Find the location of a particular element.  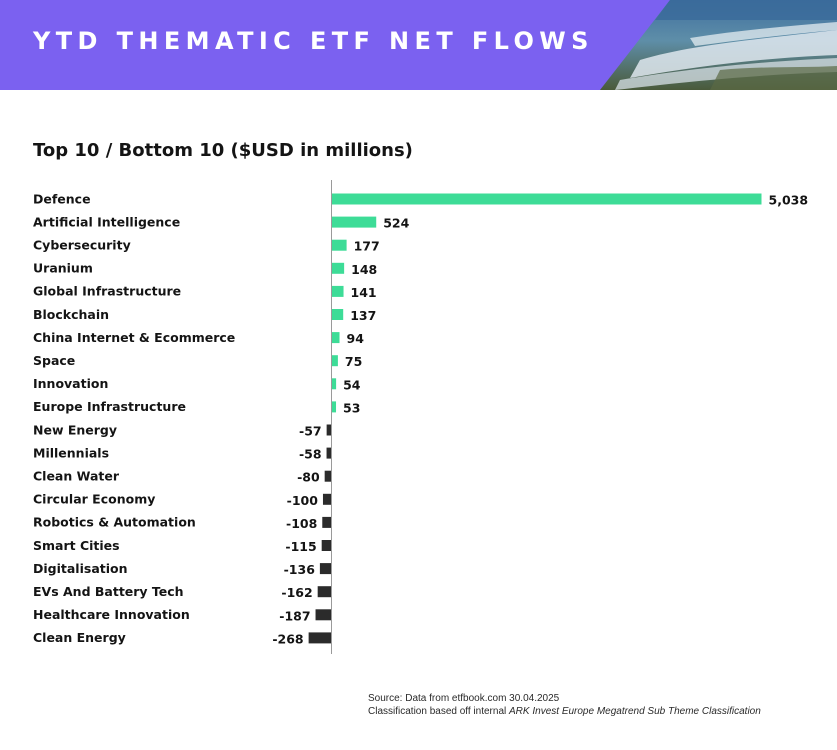

category-label: Blockchain is located at coordinates (71, 314).